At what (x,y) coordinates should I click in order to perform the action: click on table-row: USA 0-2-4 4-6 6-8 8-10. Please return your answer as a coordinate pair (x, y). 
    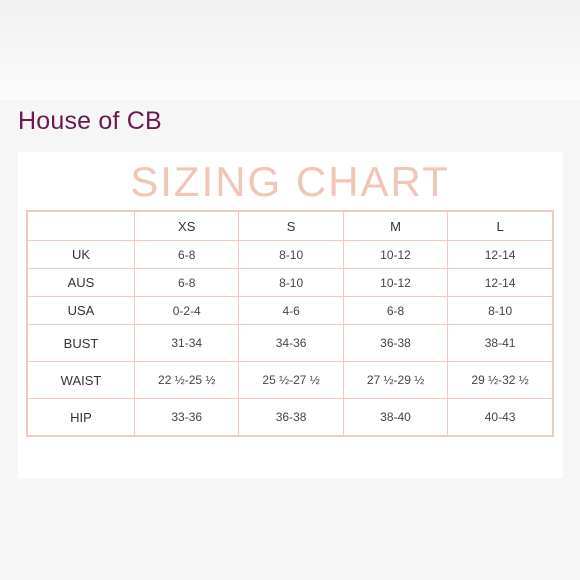
    Looking at the image, I should click on (290, 310).